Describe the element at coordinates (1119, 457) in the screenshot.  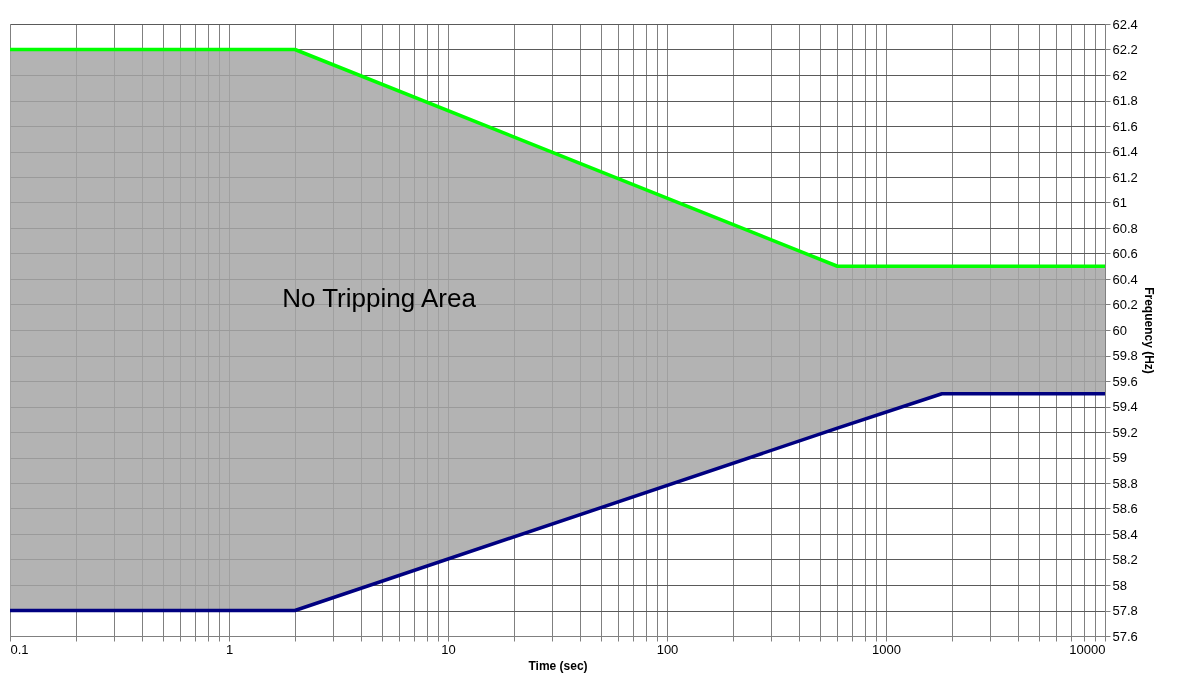
I see `y-tick-label: 59` at that location.